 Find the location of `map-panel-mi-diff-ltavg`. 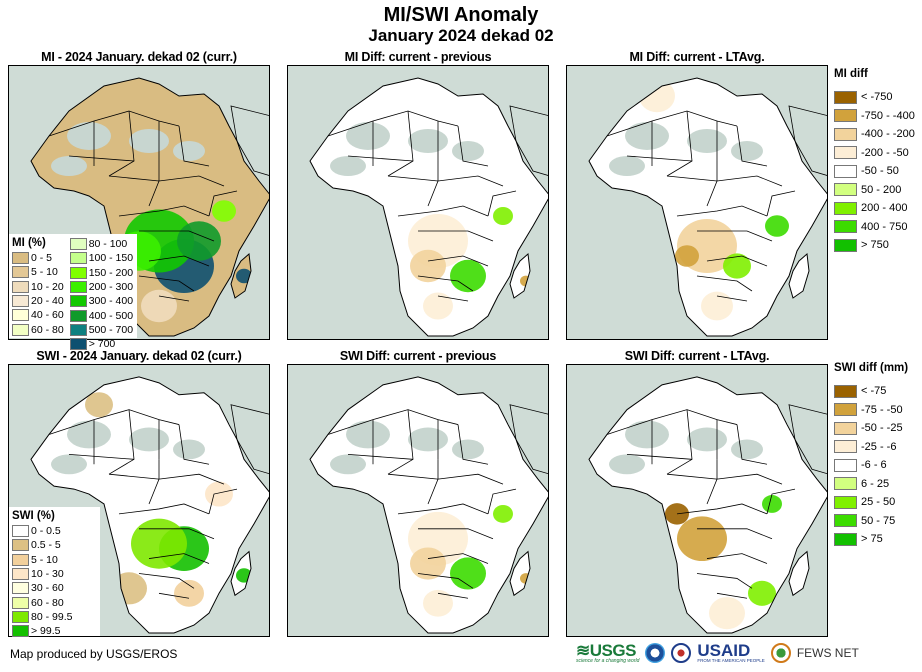

map-panel-mi-diff-ltavg is located at coordinates (697, 202).